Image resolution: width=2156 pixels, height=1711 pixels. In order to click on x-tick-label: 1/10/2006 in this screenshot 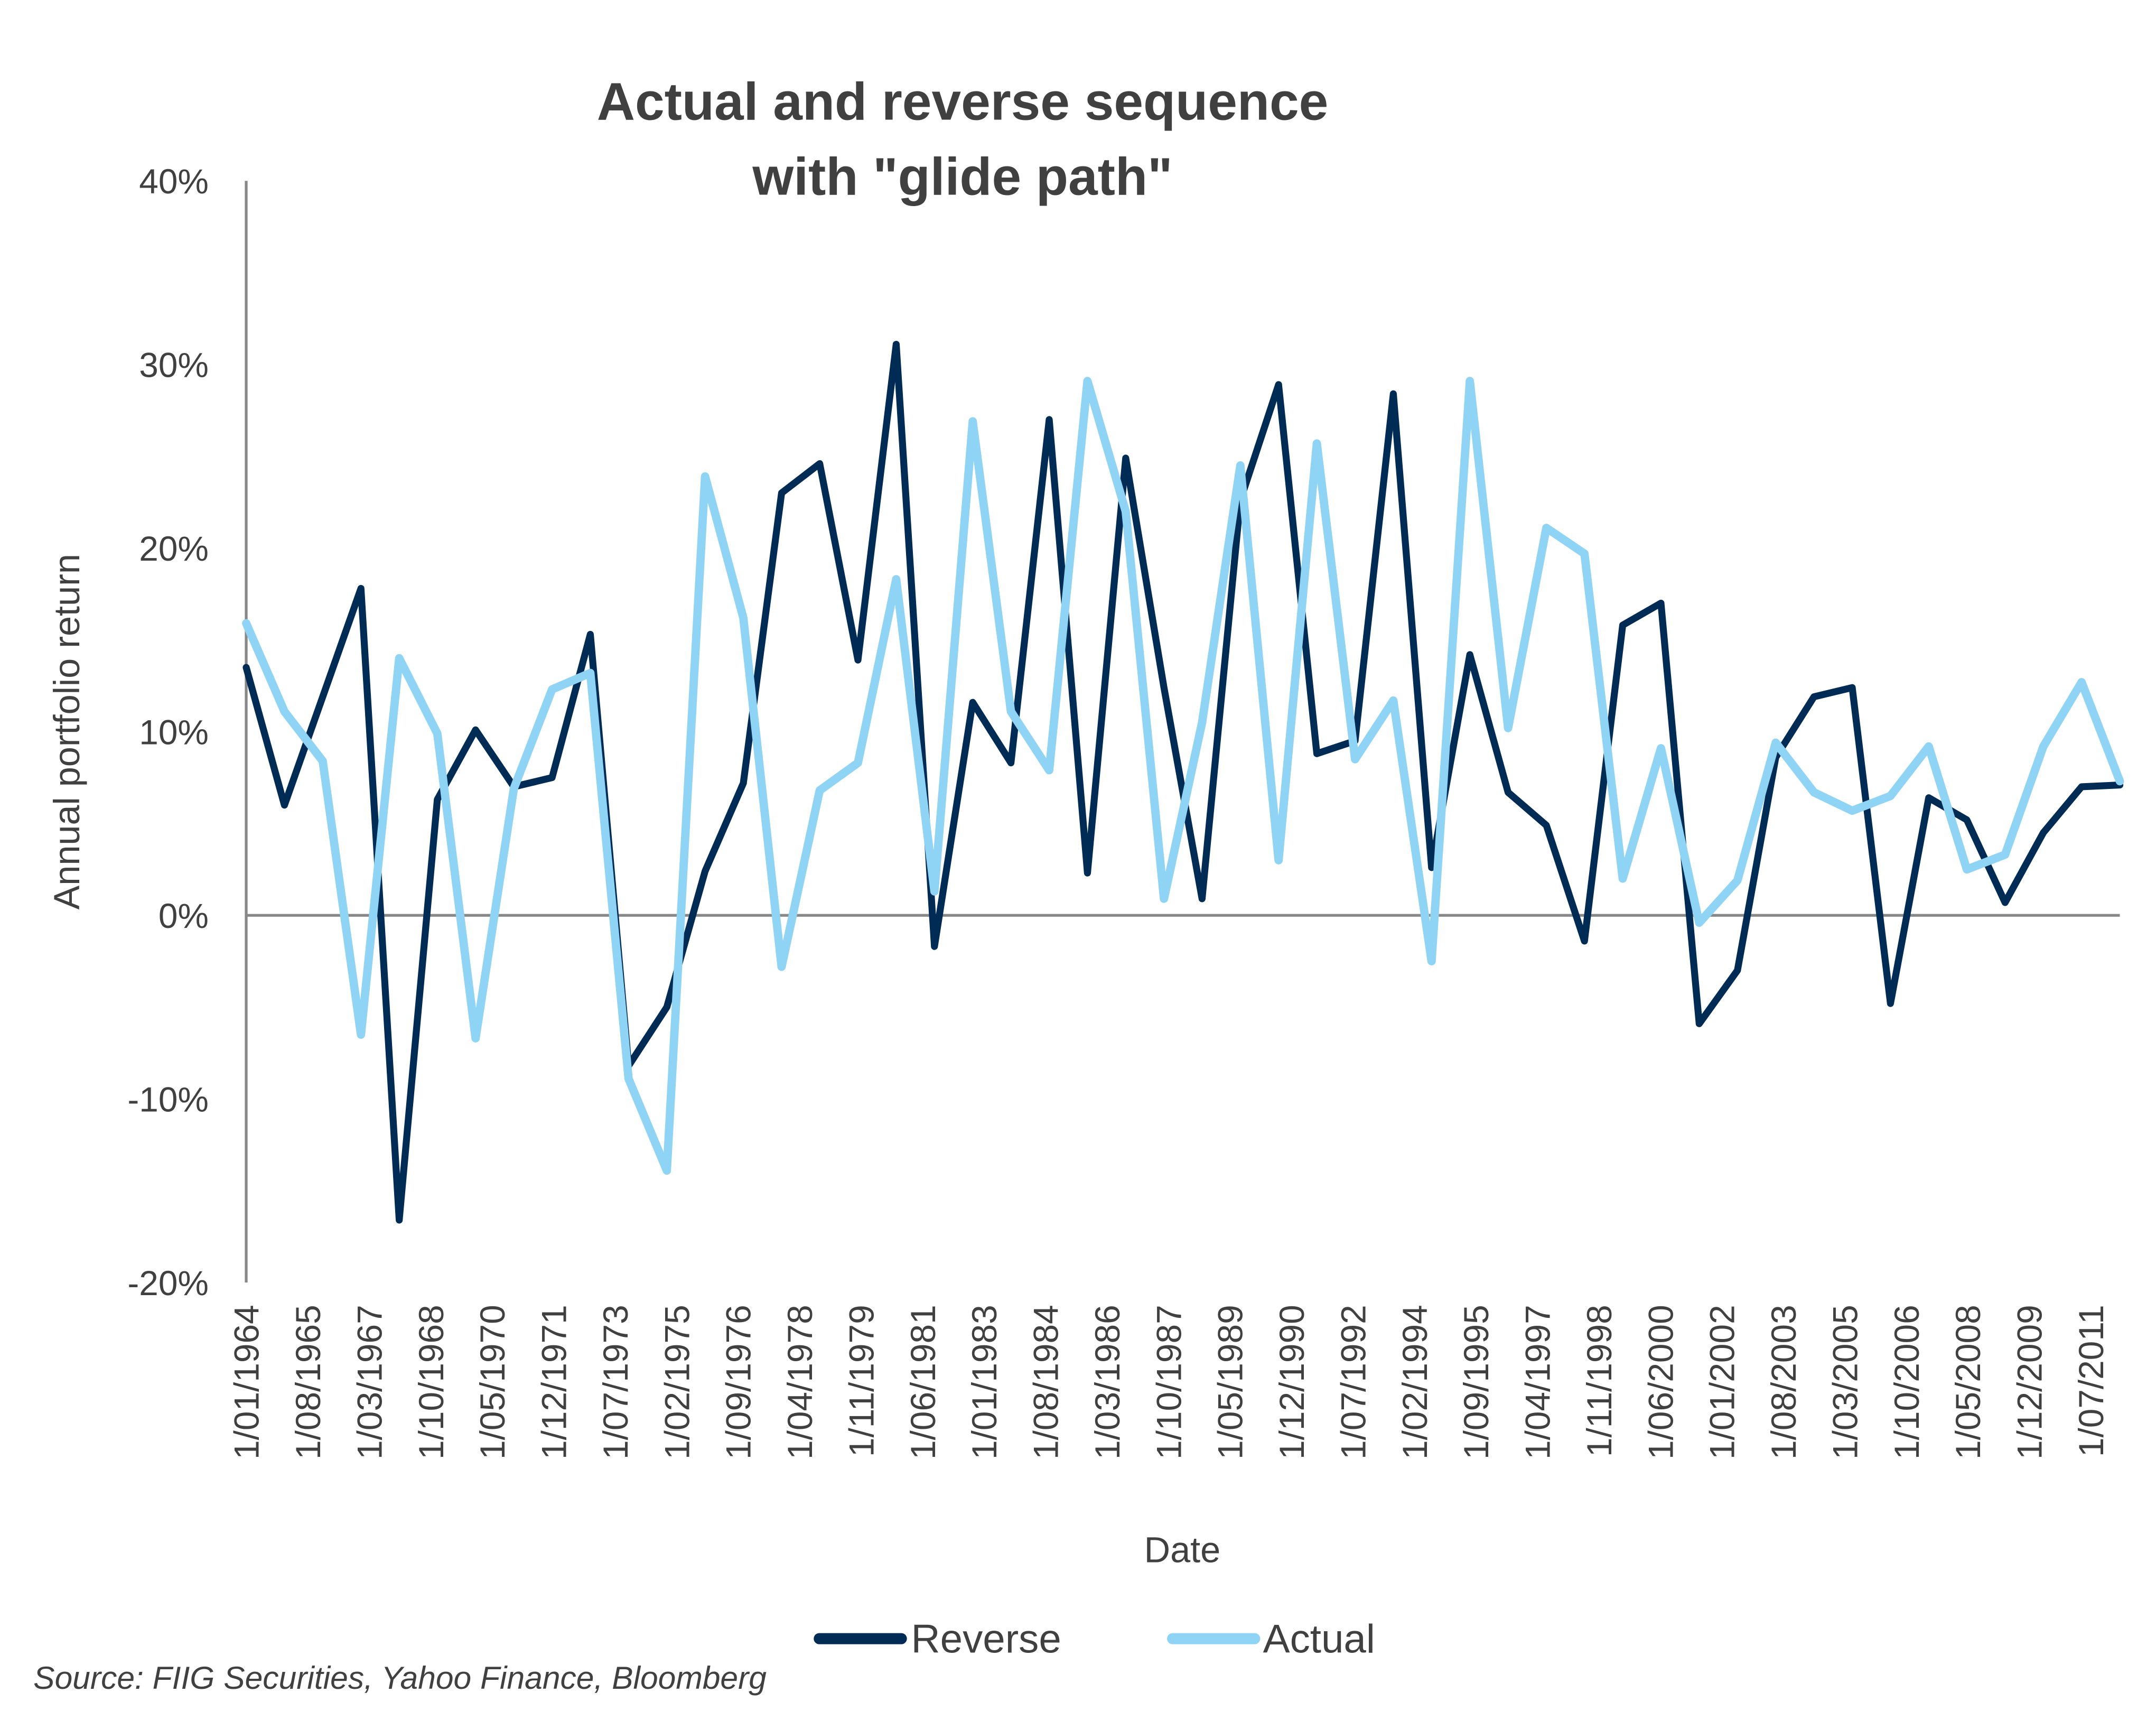, I will do `click(1906, 1382)`.